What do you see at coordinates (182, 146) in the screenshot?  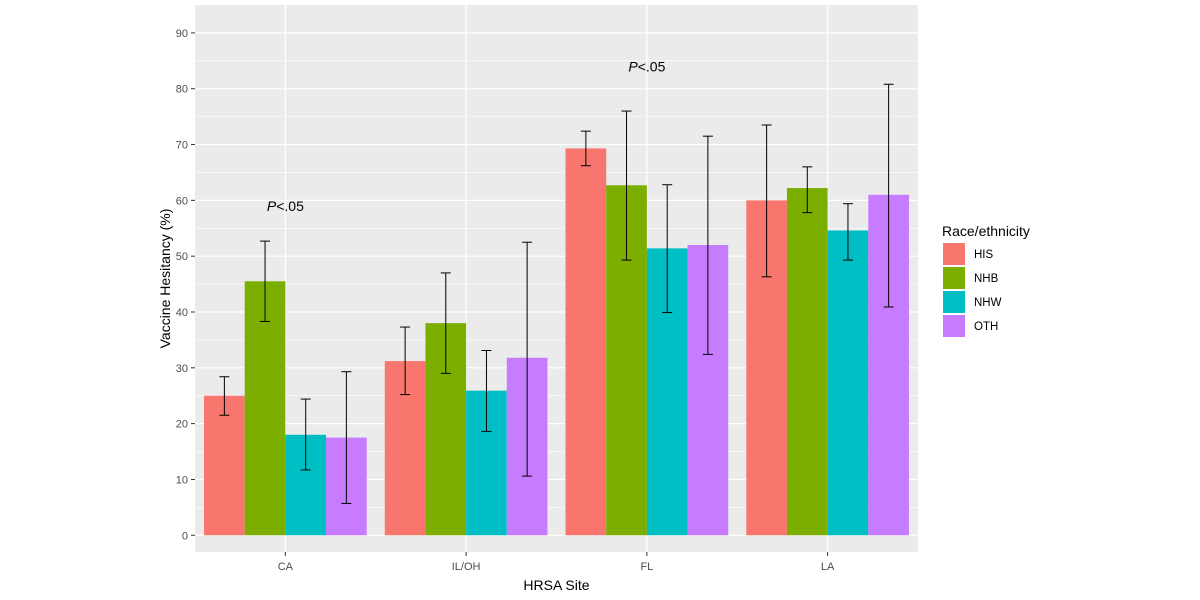 I see `y-tick-label: 70` at bounding box center [182, 146].